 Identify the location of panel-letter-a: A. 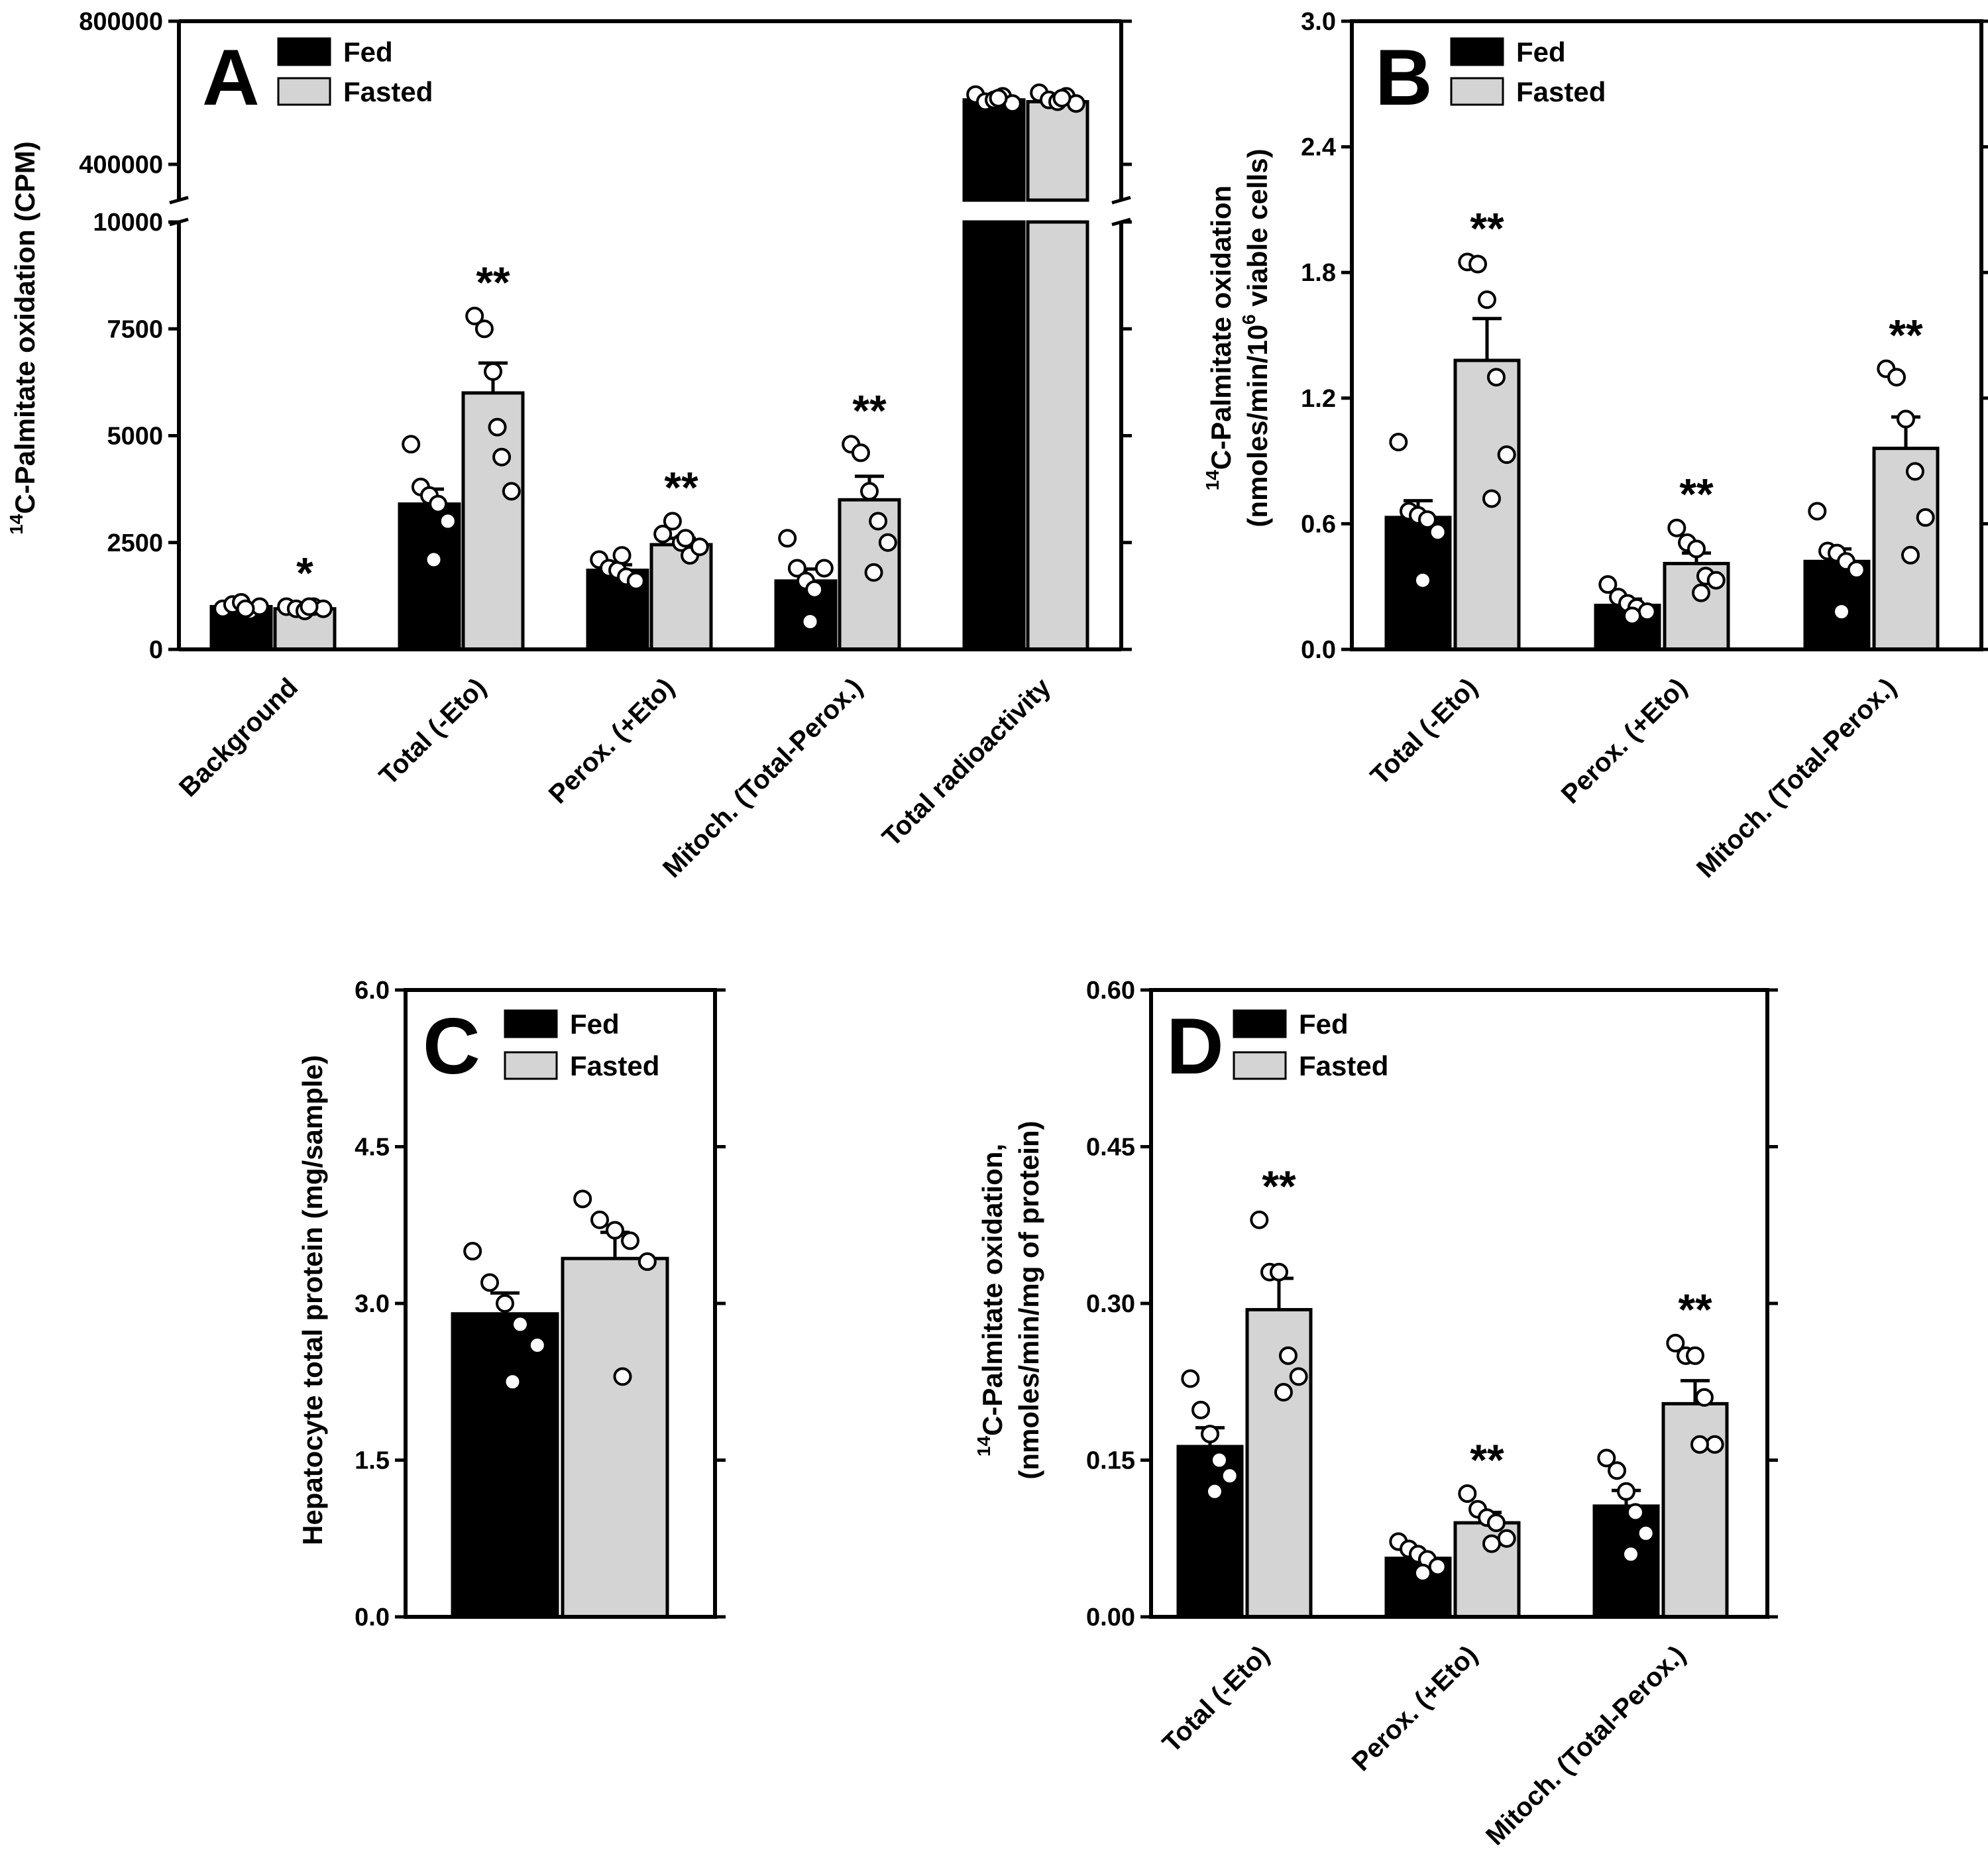
(231, 77).